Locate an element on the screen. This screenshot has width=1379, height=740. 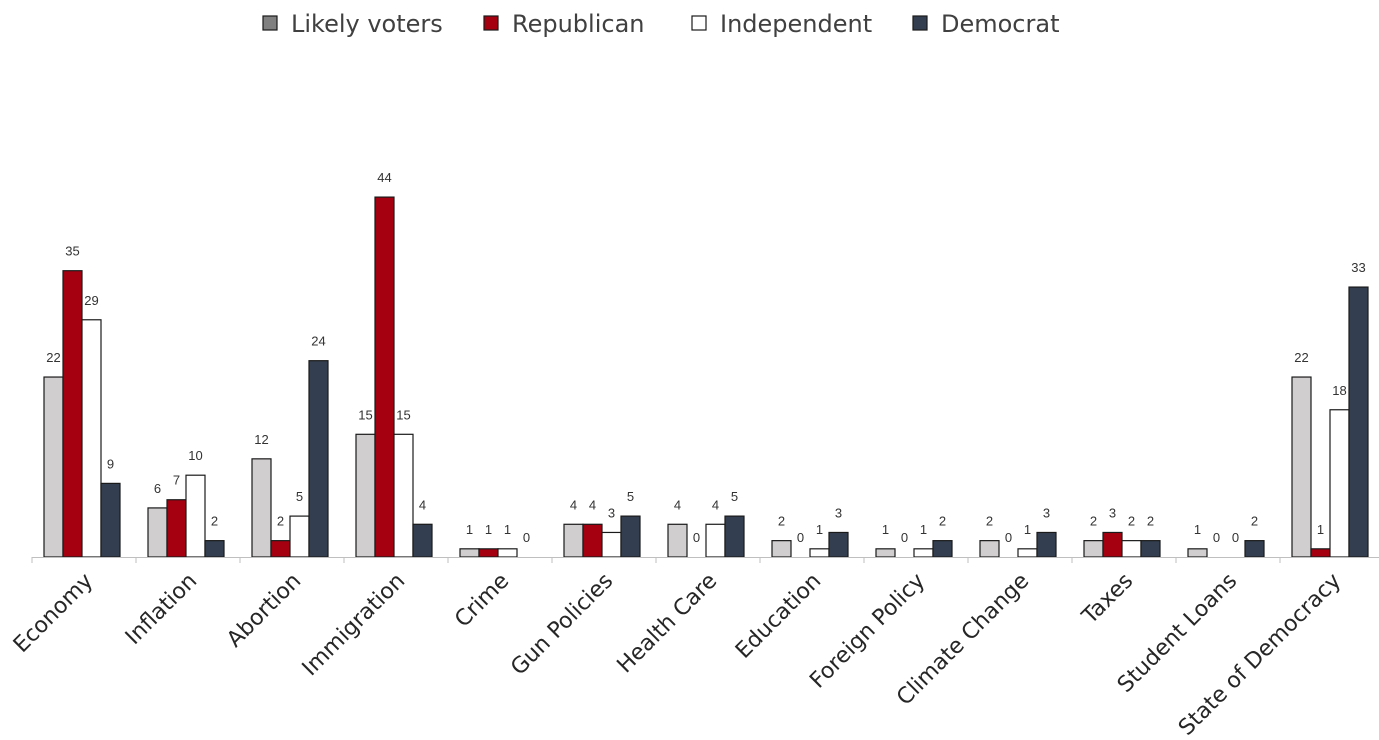
legend-label-republican: Republican is located at coordinates (578, 24).